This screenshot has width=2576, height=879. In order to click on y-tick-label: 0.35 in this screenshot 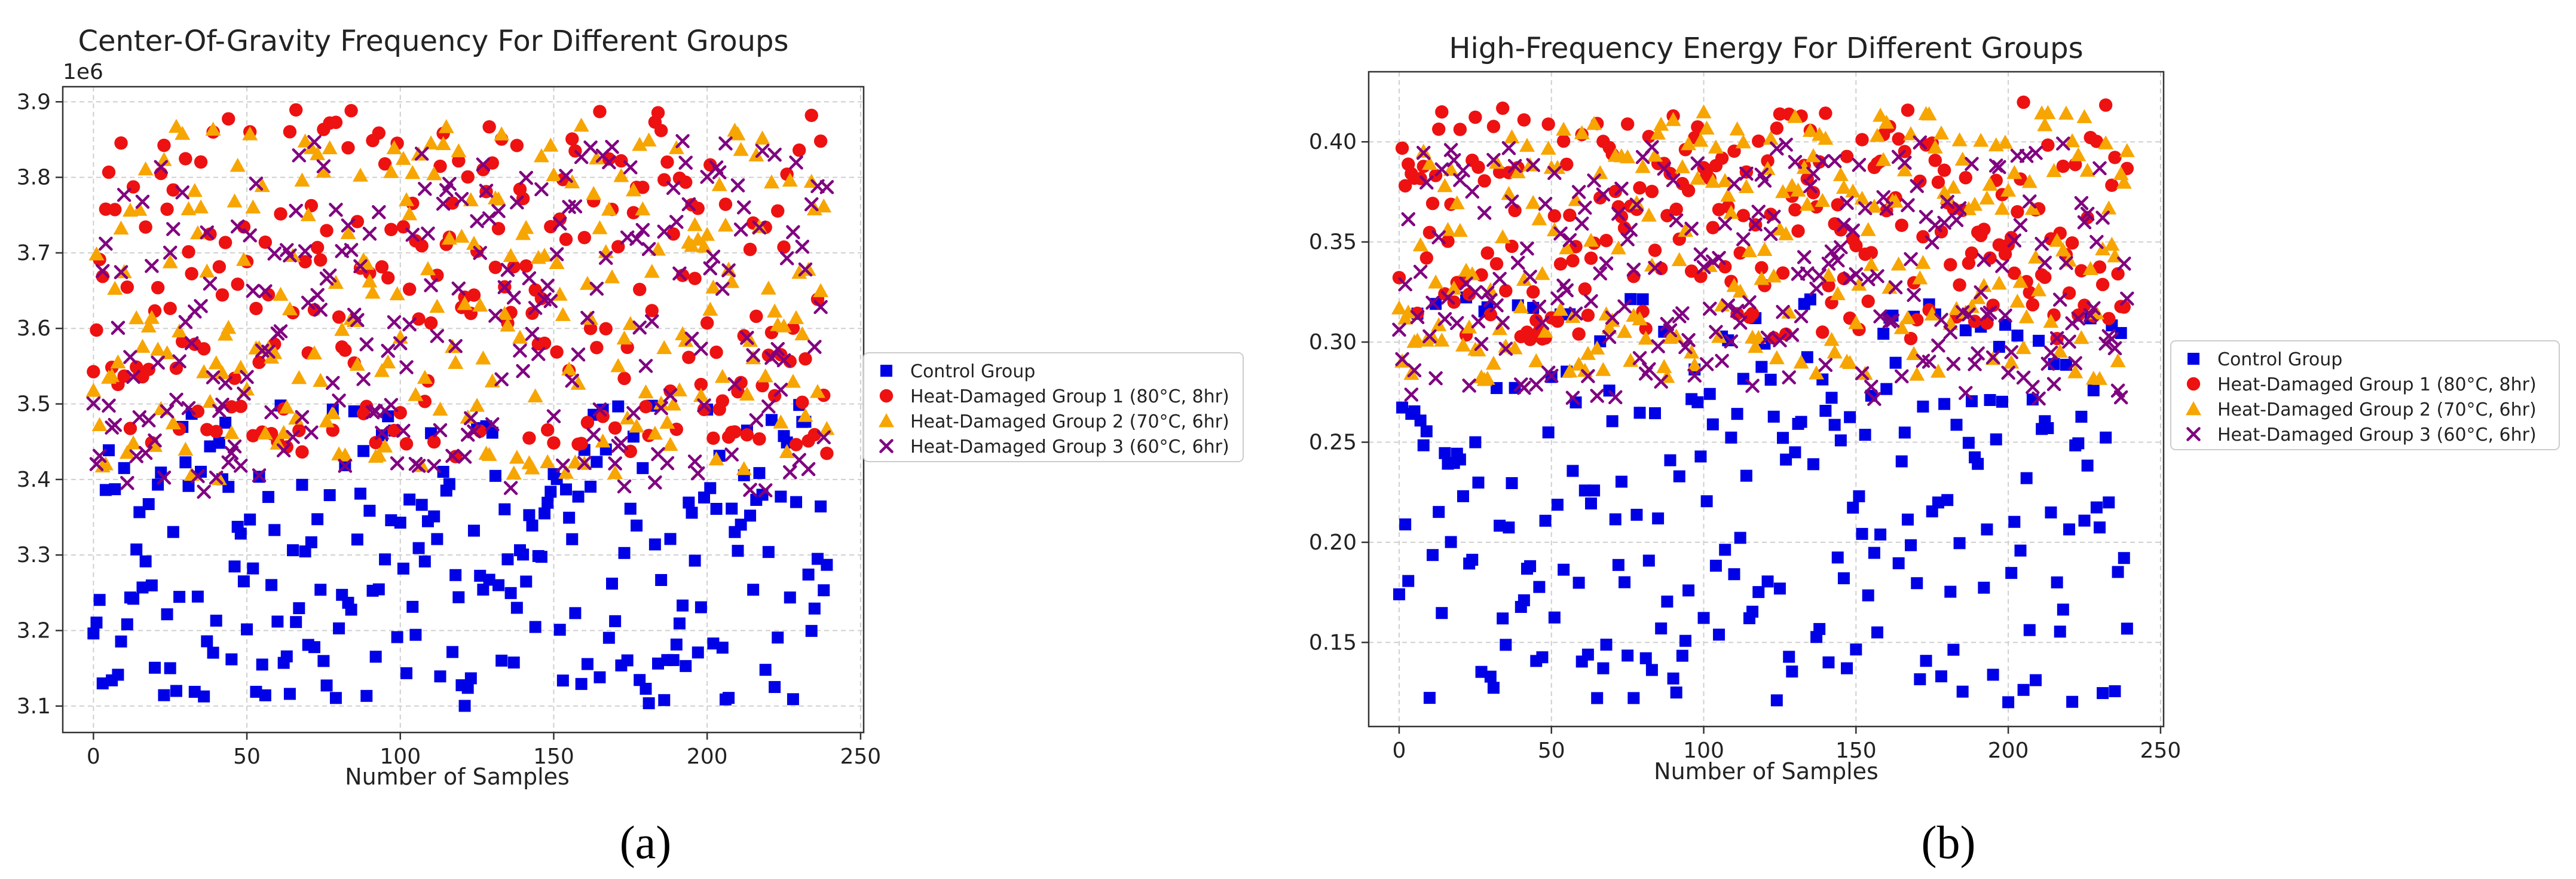, I will do `click(1333, 242)`.